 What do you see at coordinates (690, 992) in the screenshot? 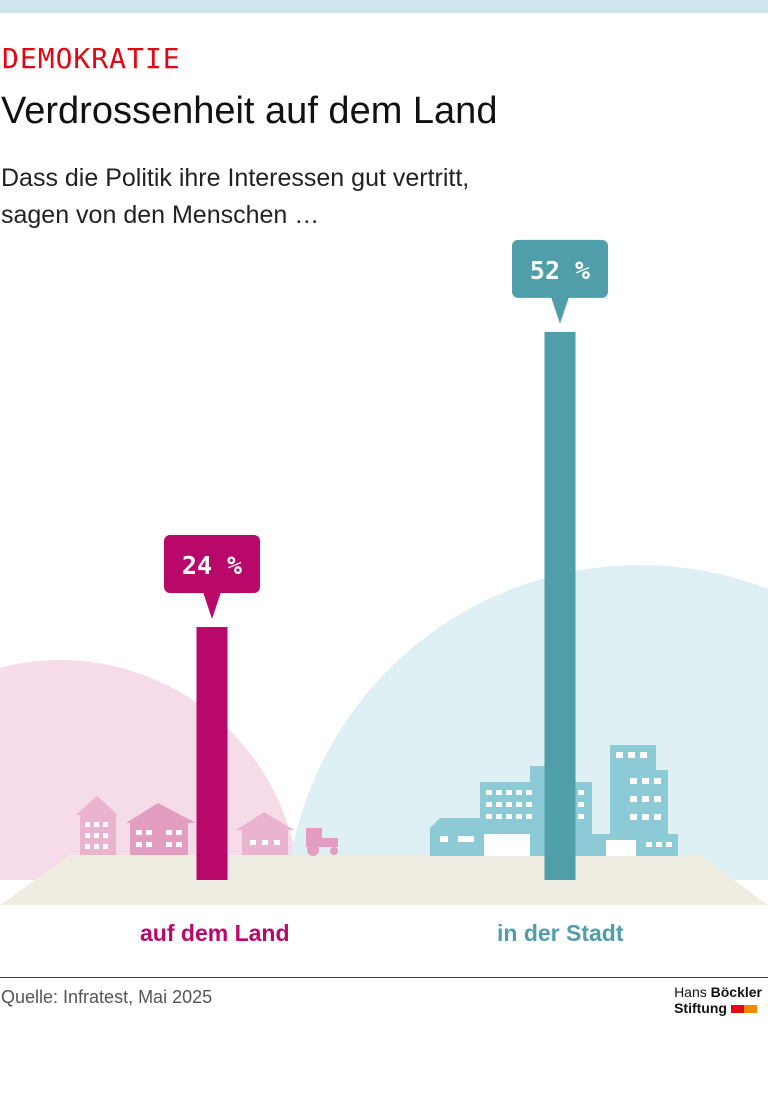
I see `logo-text-hans: Hans` at bounding box center [690, 992].